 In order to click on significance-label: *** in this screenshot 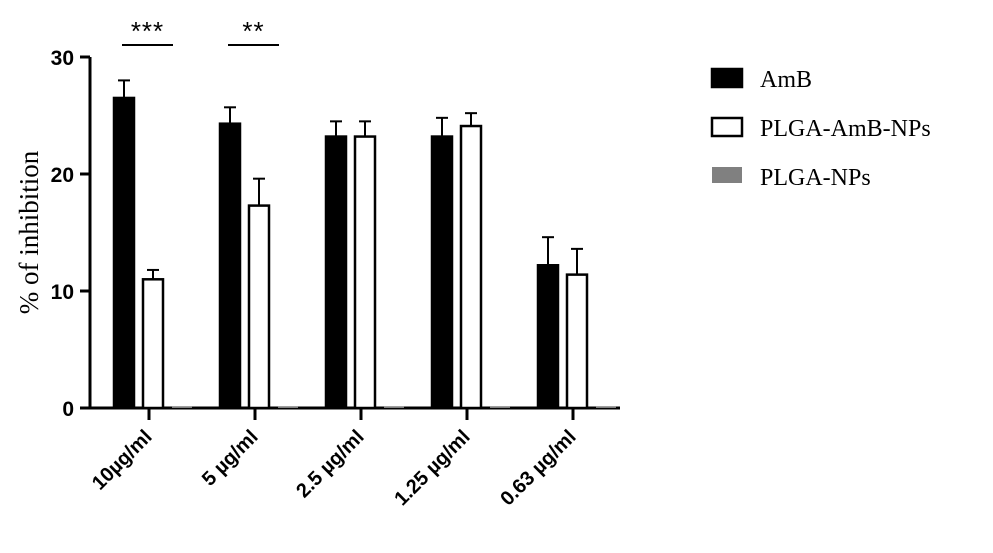, I will do `click(147, 31)`.